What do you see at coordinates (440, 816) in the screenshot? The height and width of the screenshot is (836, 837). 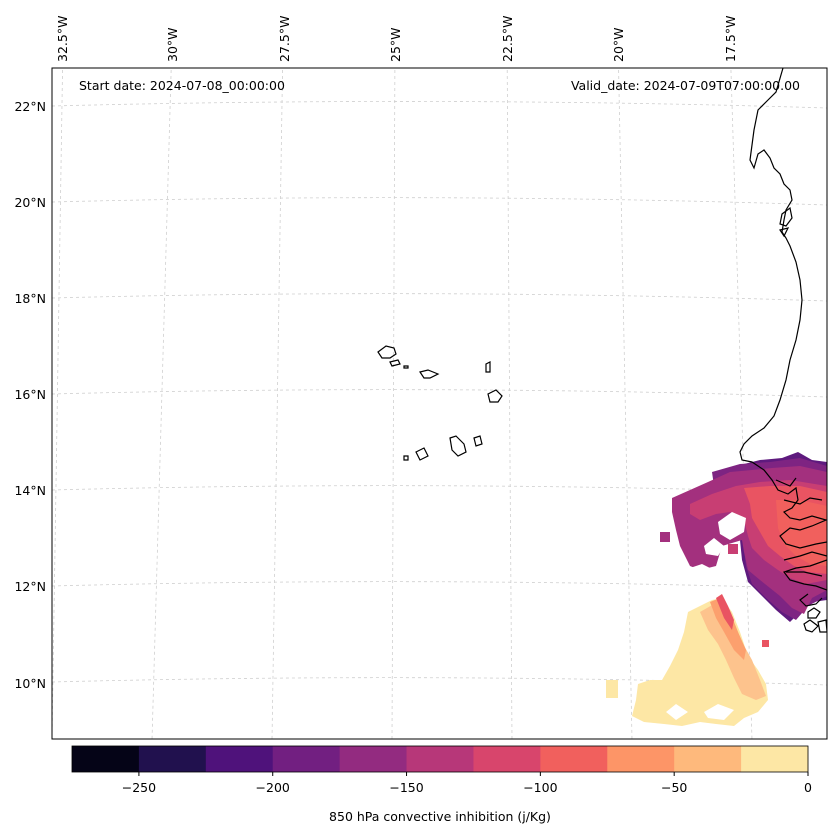 I see `colorbar-label: 850 hPa convective inhibition (j/Kg)` at bounding box center [440, 816].